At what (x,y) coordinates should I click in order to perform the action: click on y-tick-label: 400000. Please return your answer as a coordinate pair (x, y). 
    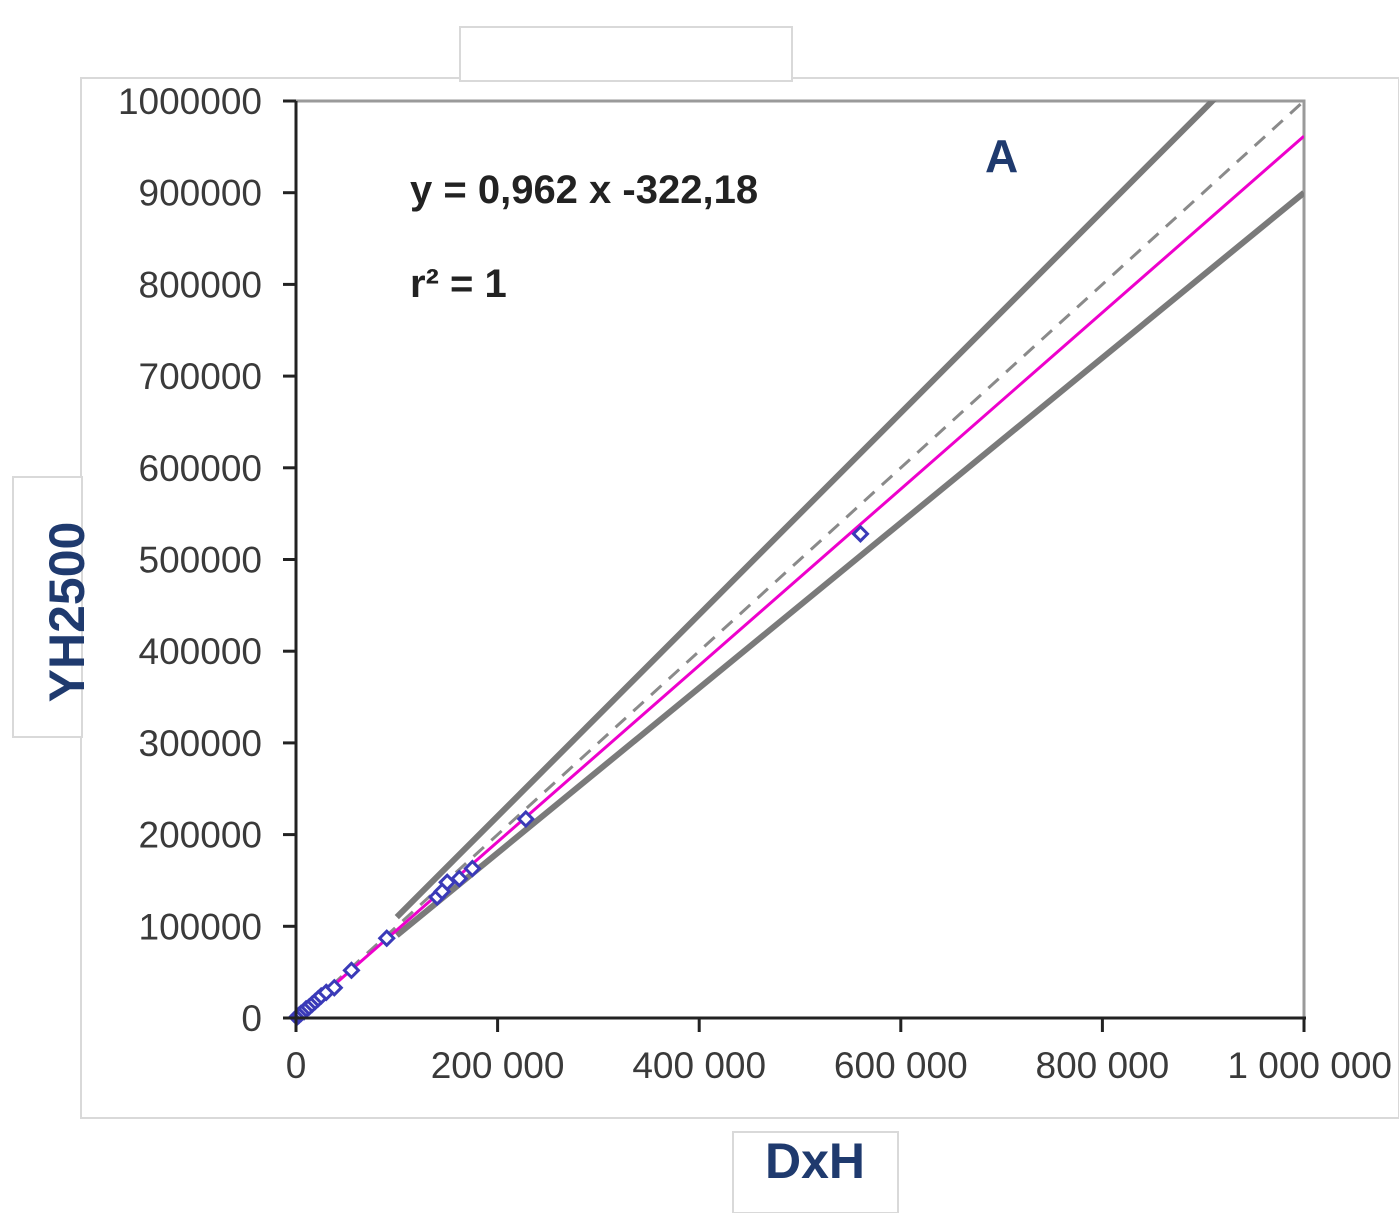
    Looking at the image, I should click on (200, 651).